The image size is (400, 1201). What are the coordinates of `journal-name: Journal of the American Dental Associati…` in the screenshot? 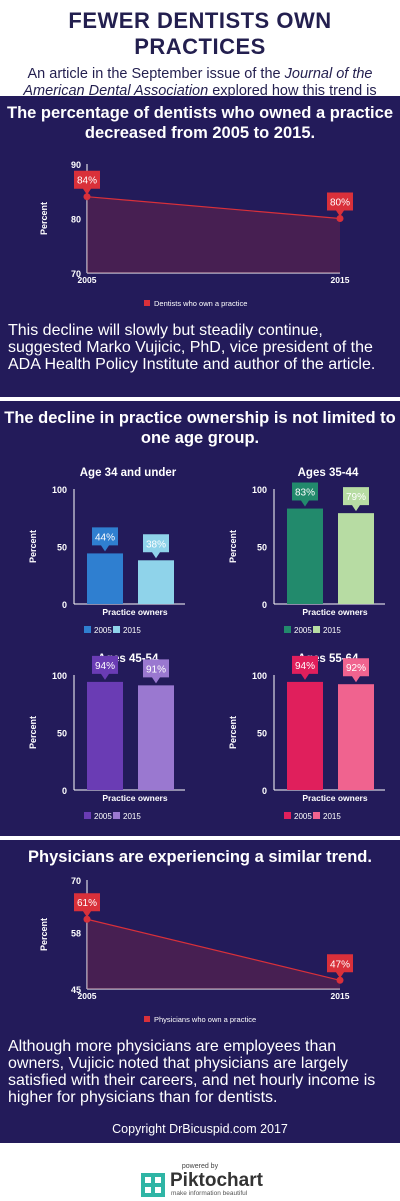 It's located at (198, 82).